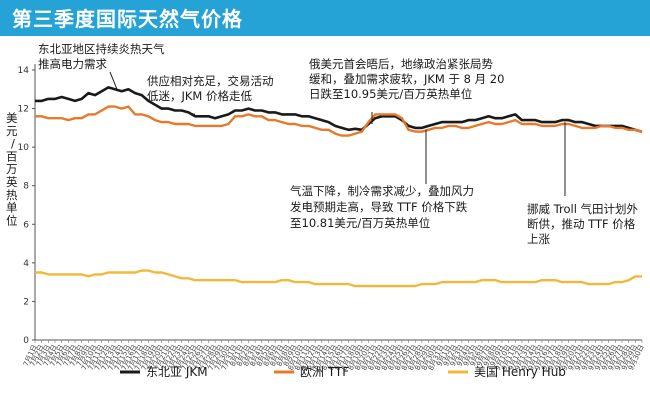 Image resolution: width=650 pixels, height=407 pixels. I want to click on annotation-text: 至10.81美元/百万英热单位, so click(360, 223).